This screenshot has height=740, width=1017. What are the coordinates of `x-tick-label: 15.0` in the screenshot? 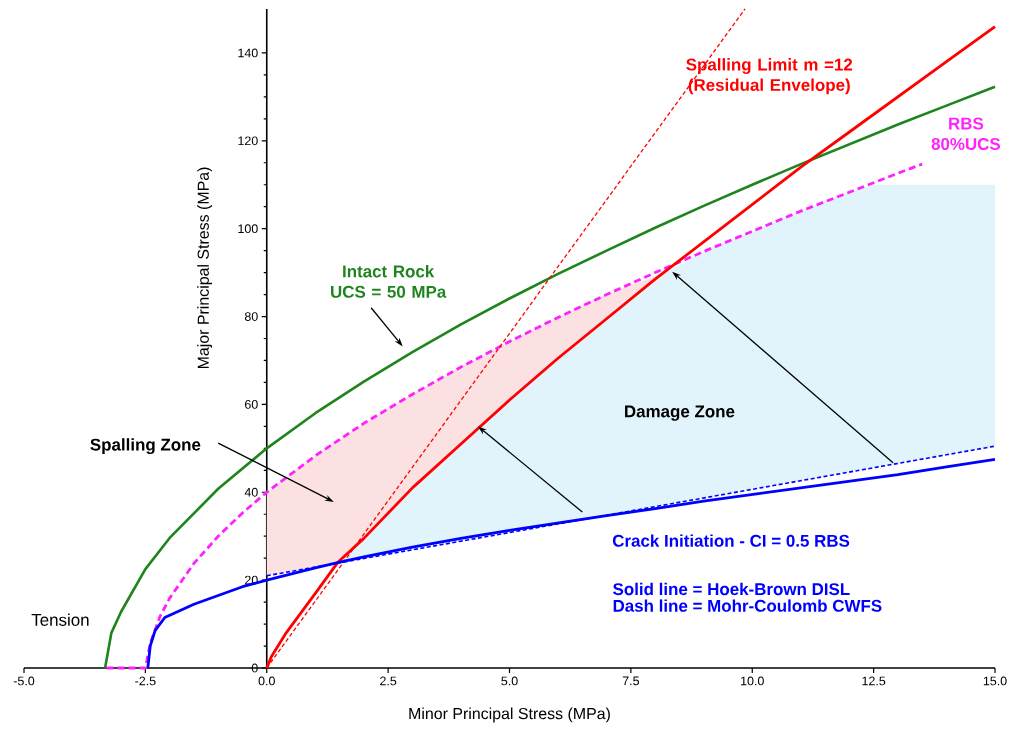 It's located at (995, 681).